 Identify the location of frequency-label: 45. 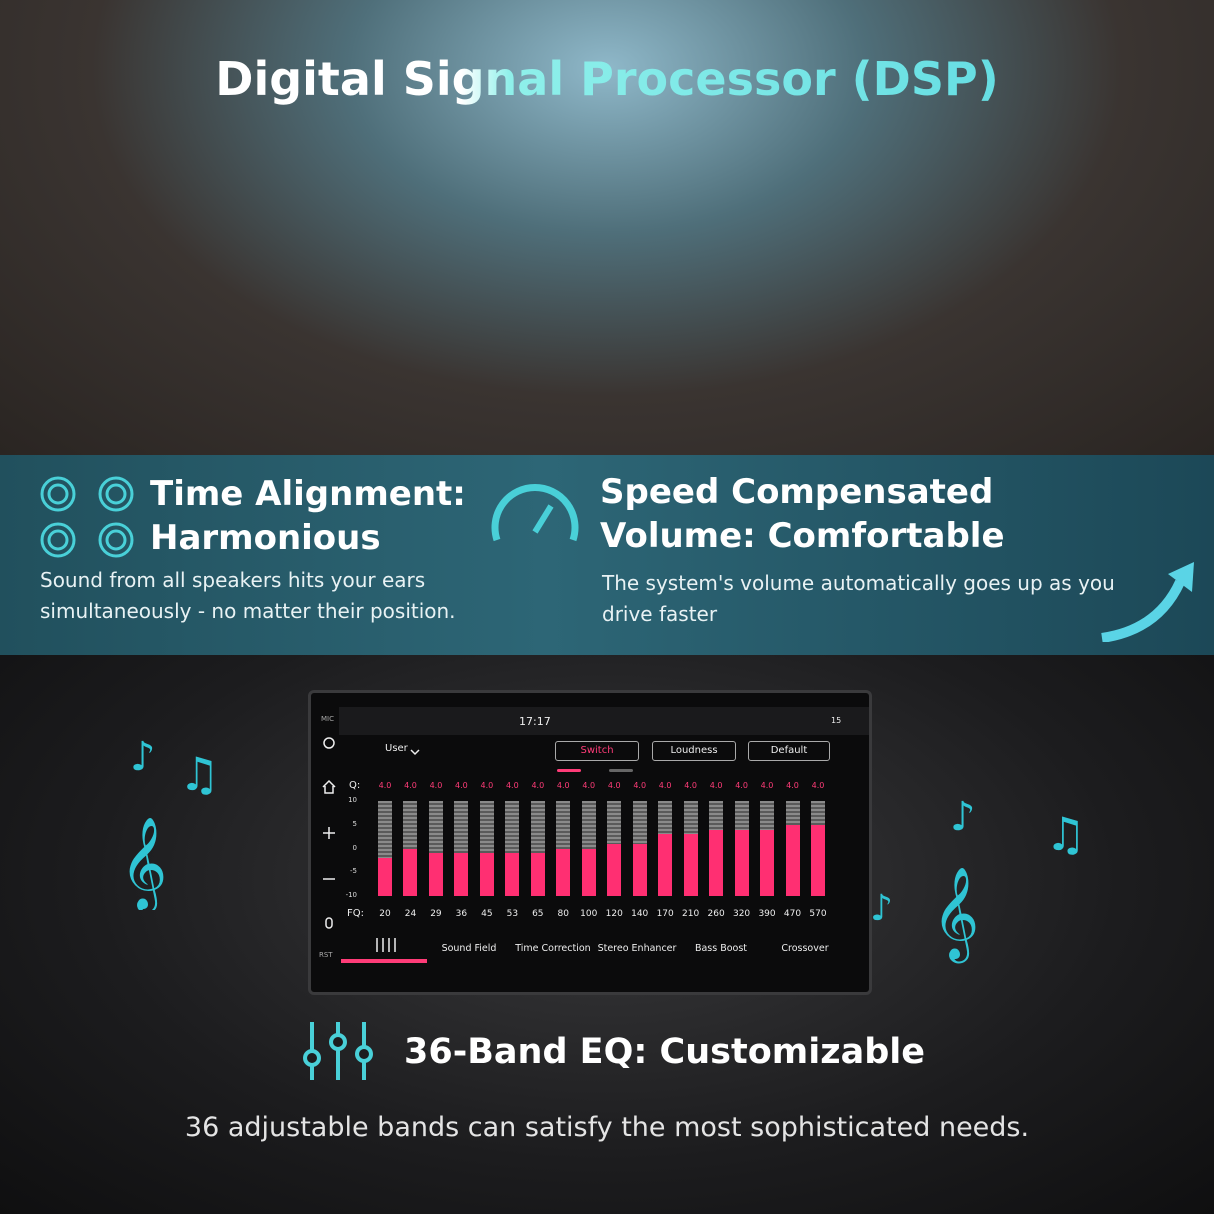
(487, 914).